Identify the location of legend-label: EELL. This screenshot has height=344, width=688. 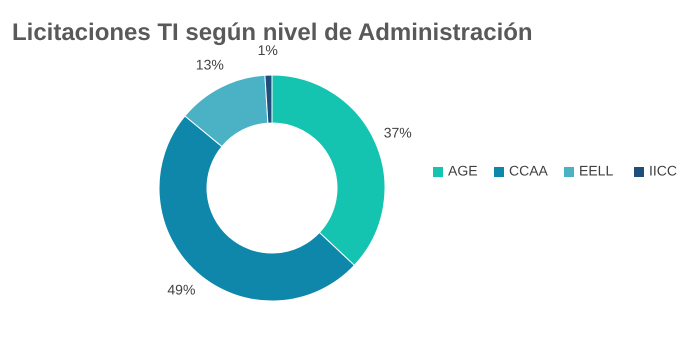
(596, 170).